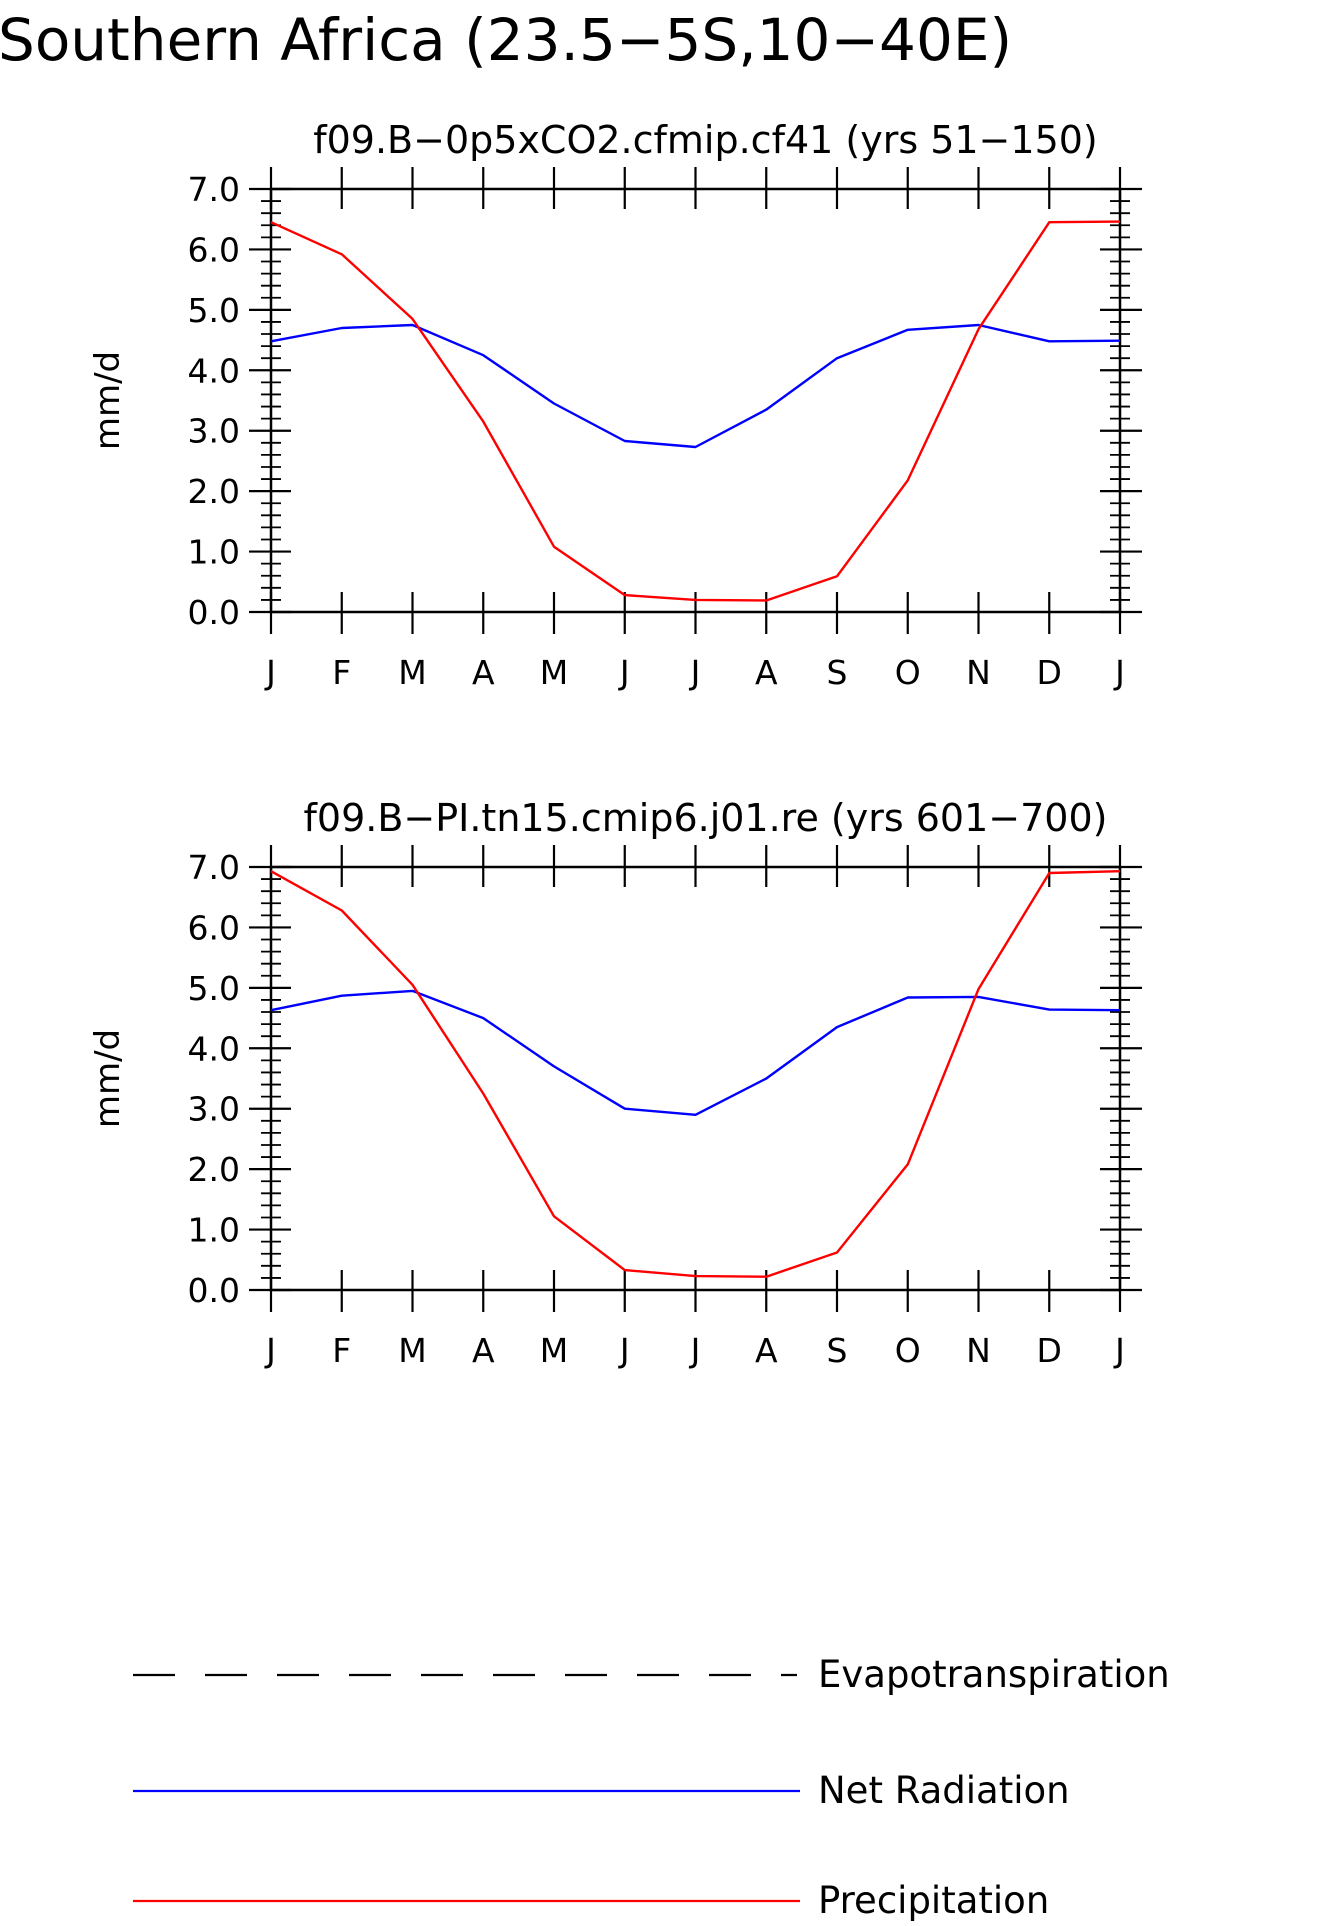 This screenshot has height=1926, width=1340. Describe the element at coordinates (994, 1674) in the screenshot. I see `legend-evapotranspiration-label: Evapotranspiration` at that location.